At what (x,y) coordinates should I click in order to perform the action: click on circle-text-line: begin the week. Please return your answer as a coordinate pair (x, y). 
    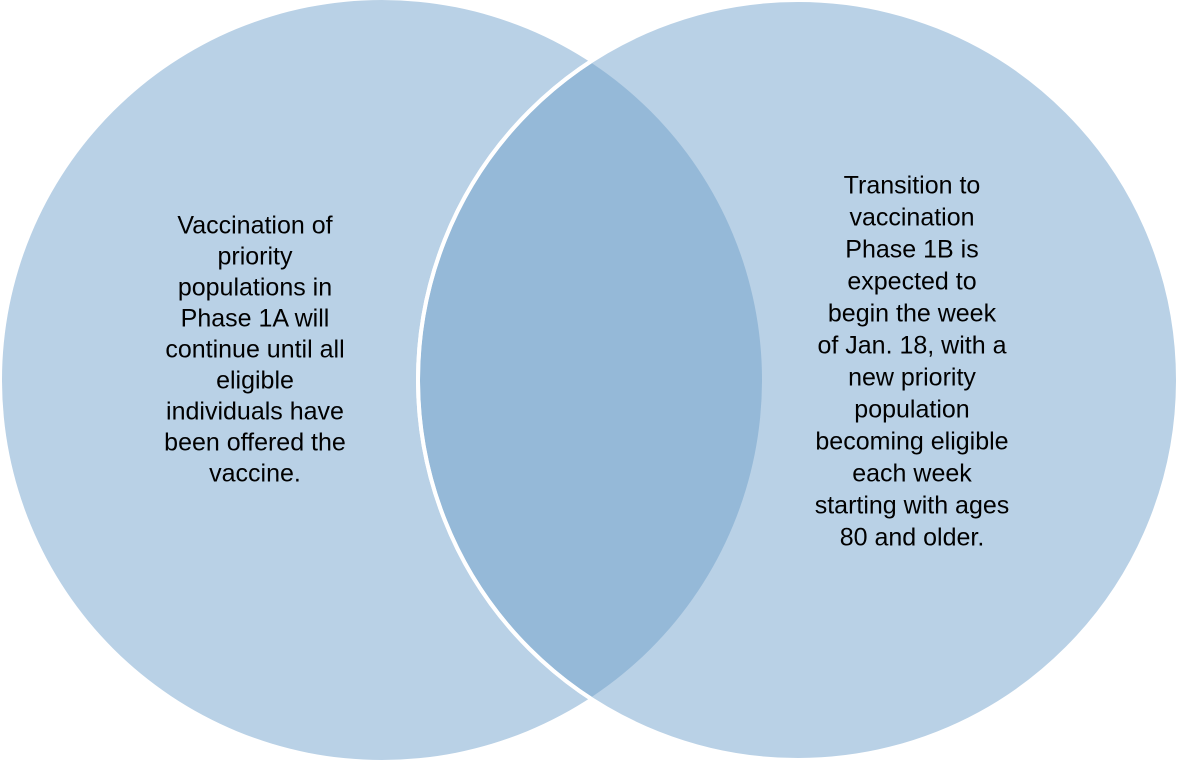
    Looking at the image, I should click on (912, 314).